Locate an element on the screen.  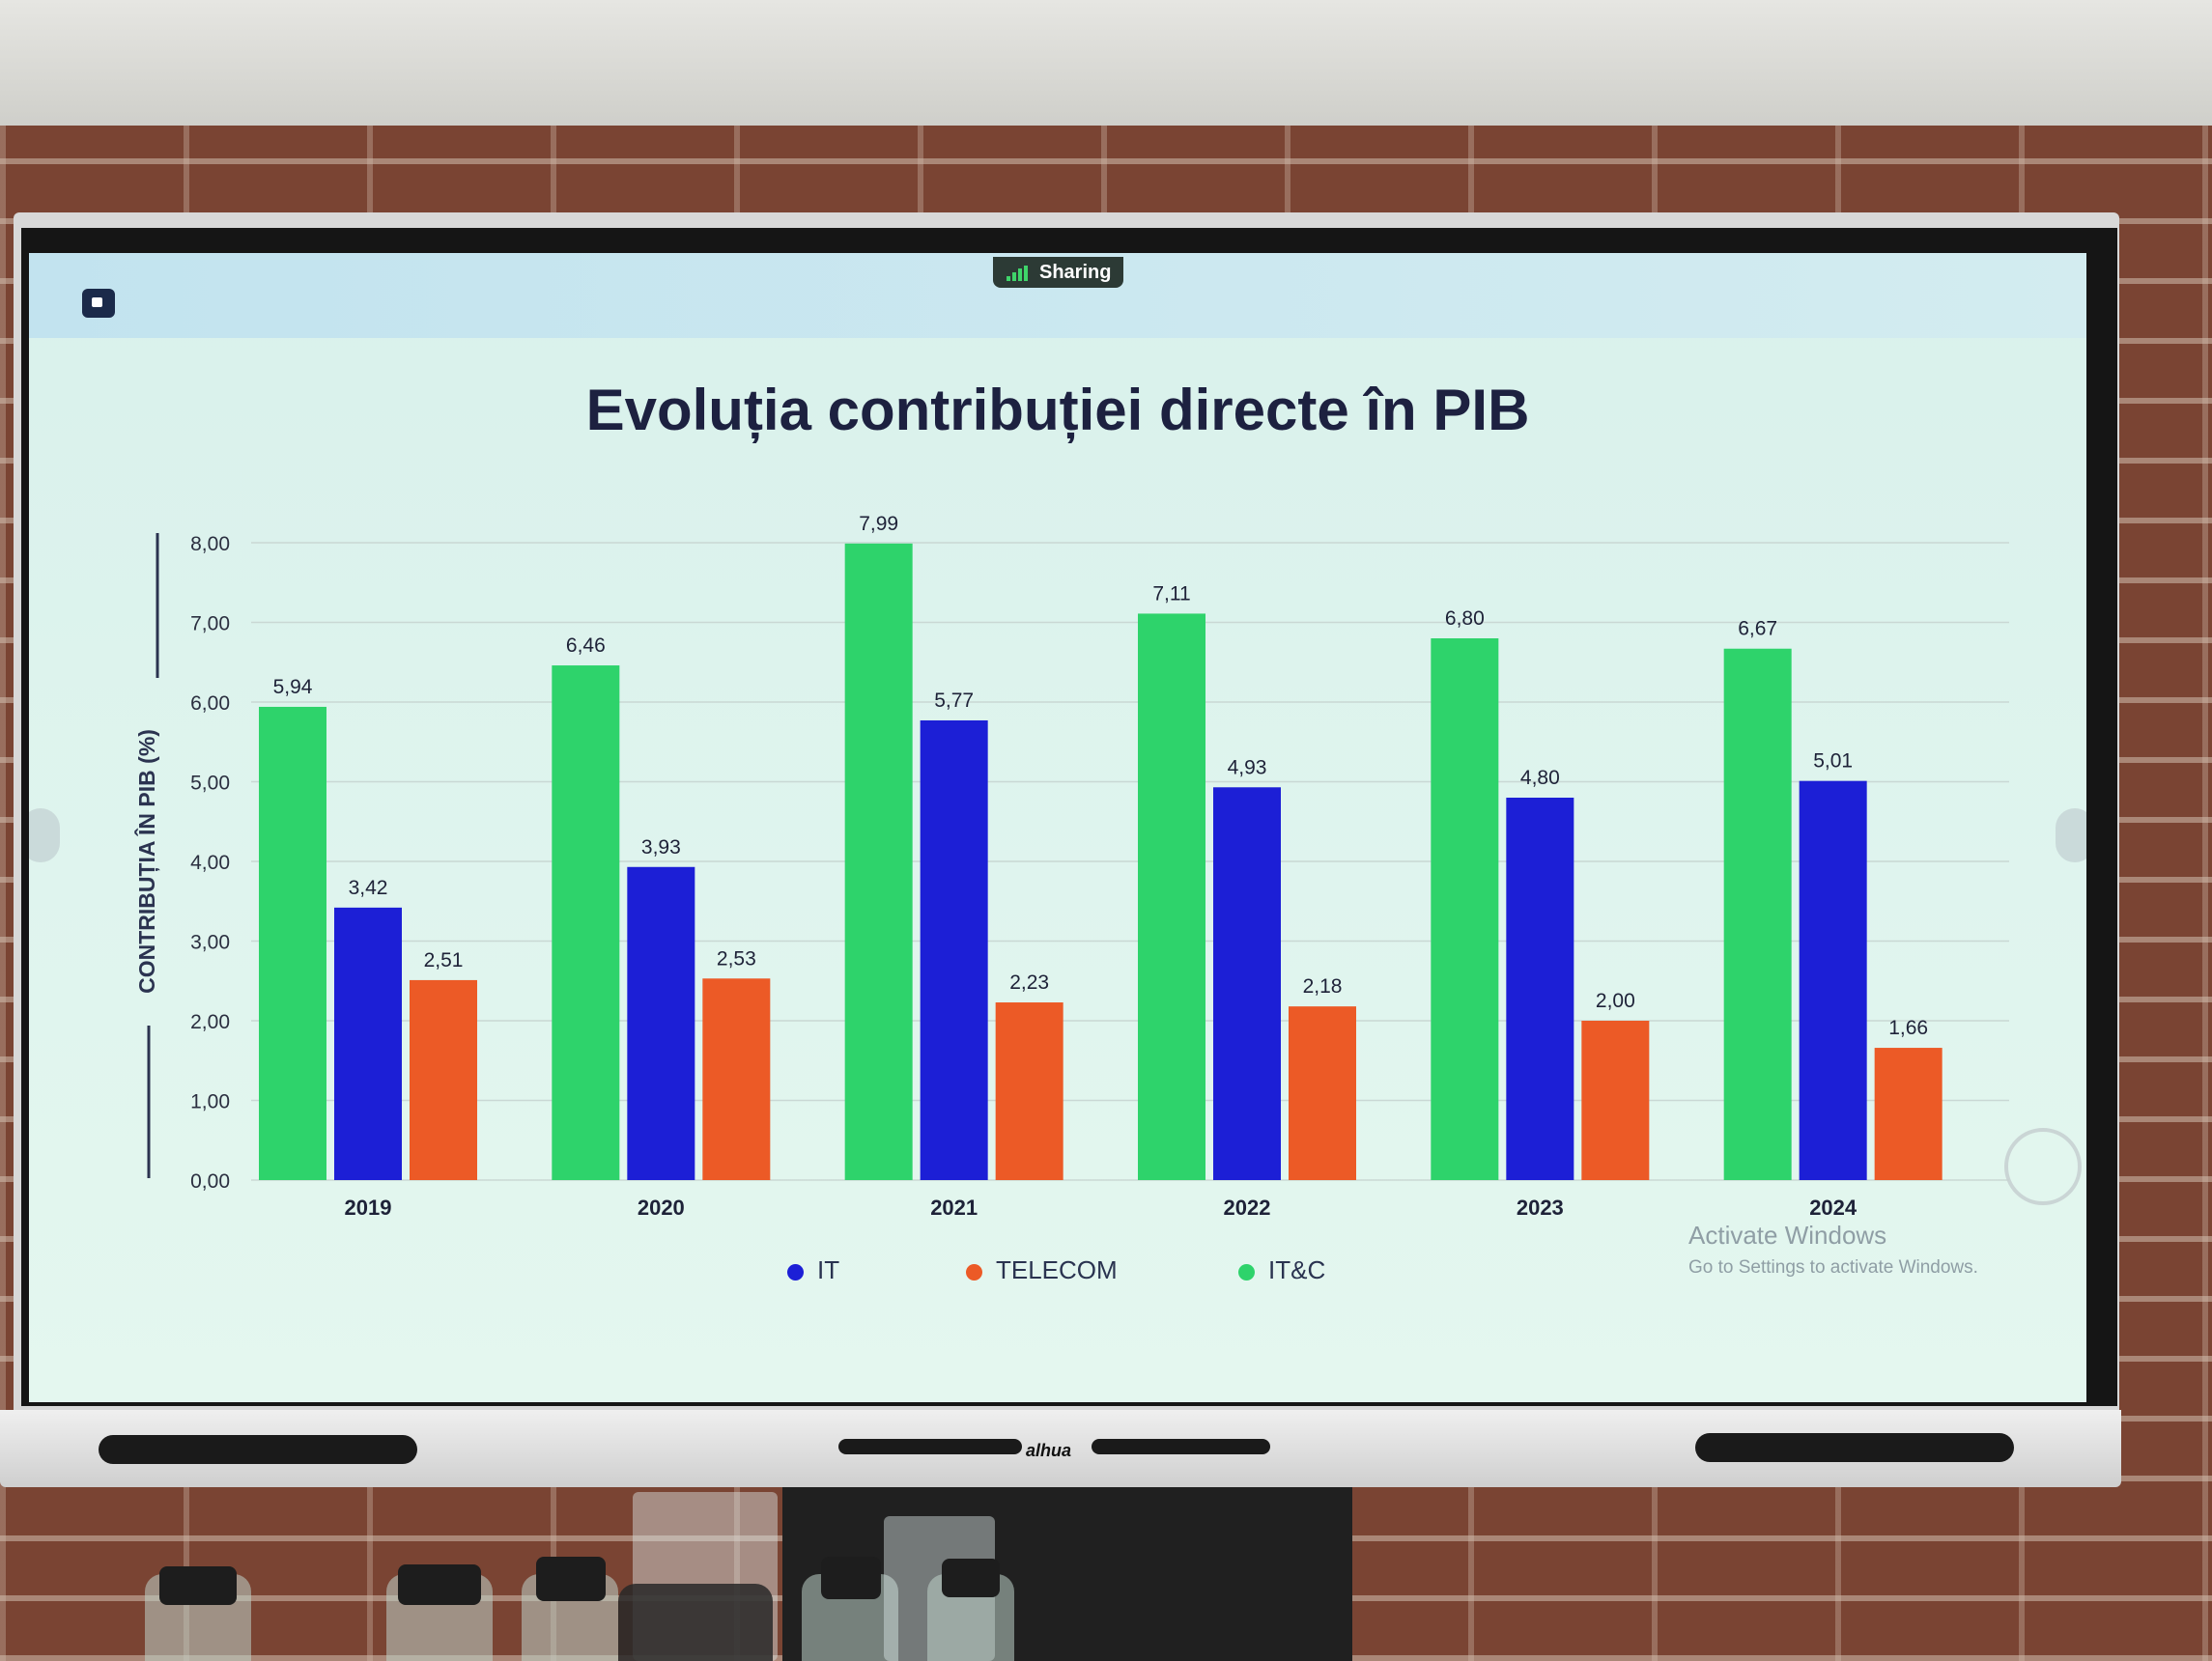
legend-label-it: IT is located at coordinates (828, 1270).